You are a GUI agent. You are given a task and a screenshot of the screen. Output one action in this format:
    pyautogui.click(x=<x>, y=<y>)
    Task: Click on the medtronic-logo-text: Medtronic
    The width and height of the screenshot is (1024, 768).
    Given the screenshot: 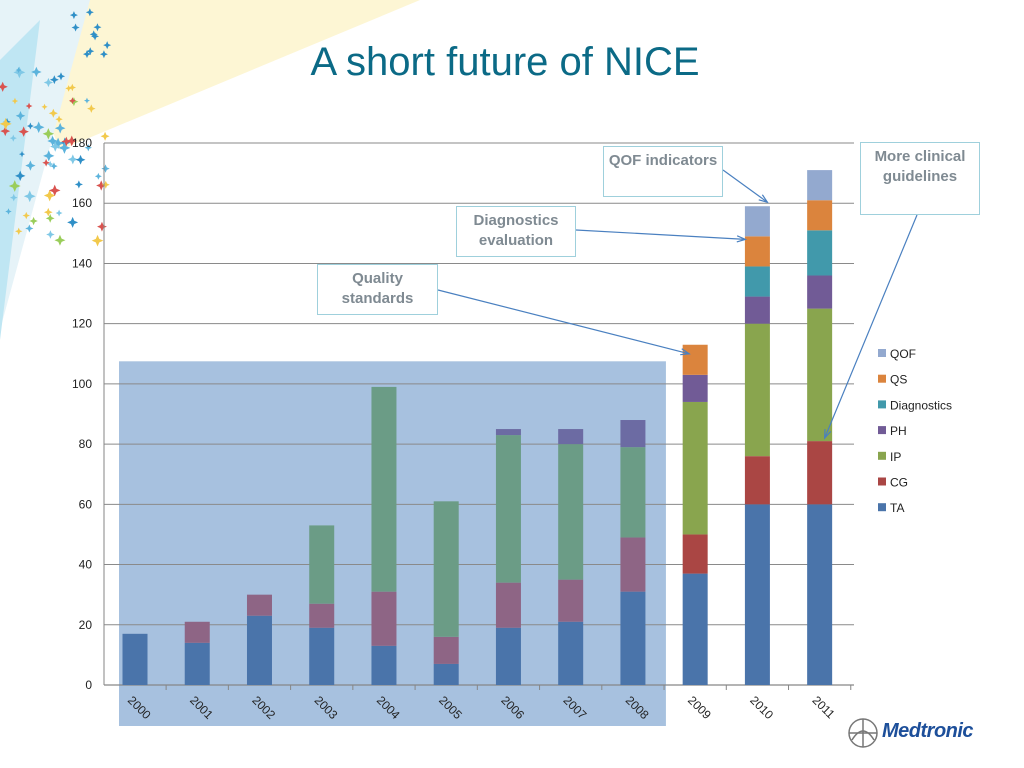 What is the action you would take?
    pyautogui.click(x=928, y=731)
    